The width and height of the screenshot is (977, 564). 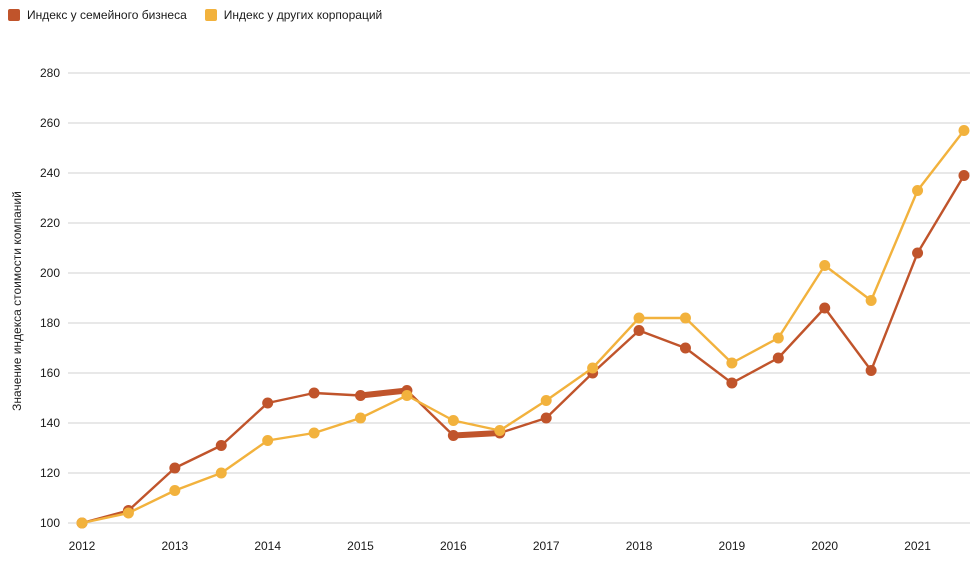 I want to click on y-tick-180: 180, so click(x=50, y=323).